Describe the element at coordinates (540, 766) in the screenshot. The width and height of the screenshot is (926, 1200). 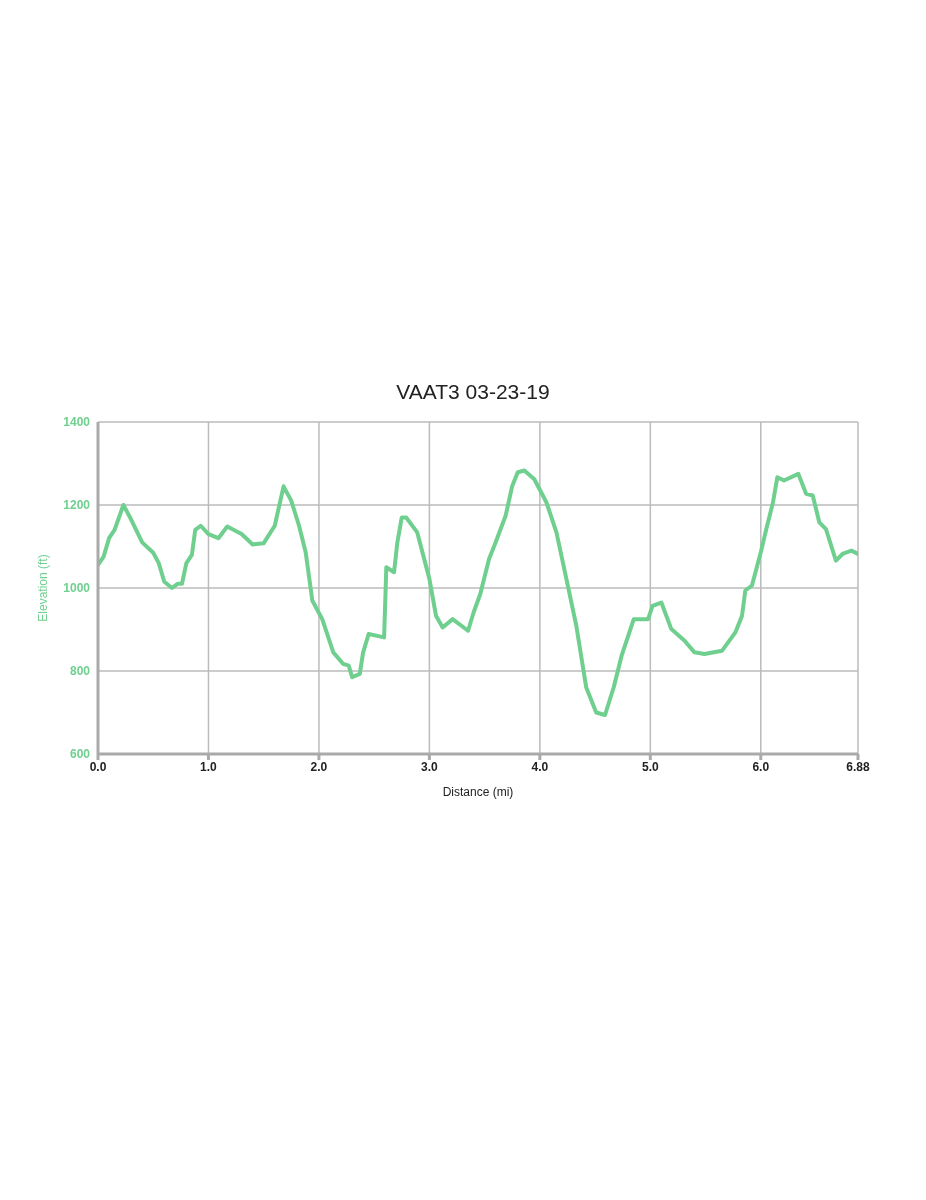
I see `x-tick-label: 4.0` at that location.